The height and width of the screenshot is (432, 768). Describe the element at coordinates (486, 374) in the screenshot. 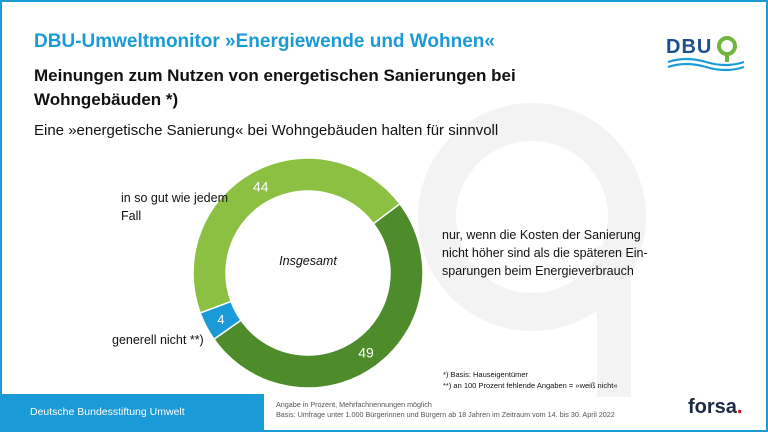

I see `footnote-basis: *) Basis: Hauseigentümer` at that location.